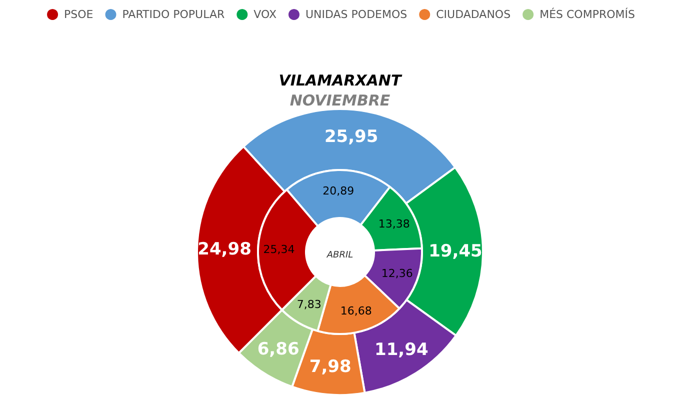  What do you see at coordinates (340, 255) in the screenshot?
I see `slice-label: ABRIL` at bounding box center [340, 255].